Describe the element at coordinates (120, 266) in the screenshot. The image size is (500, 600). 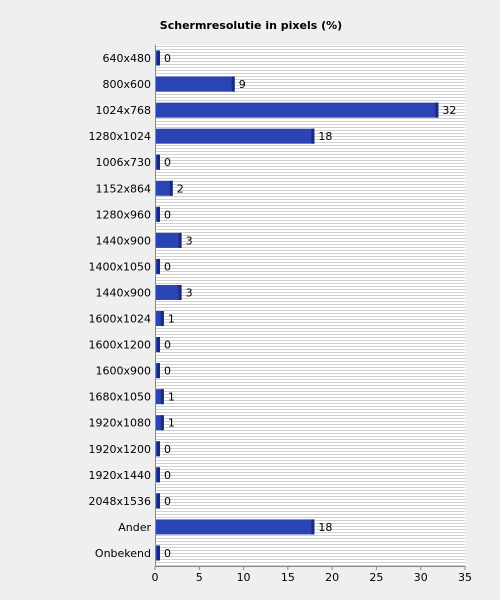
I see `category-label: 1400x1050` at that location.